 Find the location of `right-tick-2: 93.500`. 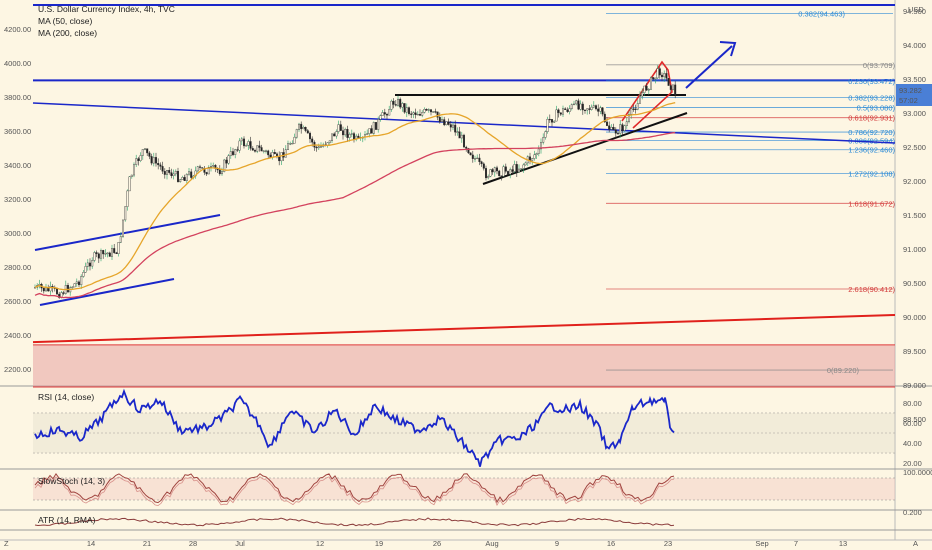

right-tick-2: 93.500 is located at coordinates (914, 79).